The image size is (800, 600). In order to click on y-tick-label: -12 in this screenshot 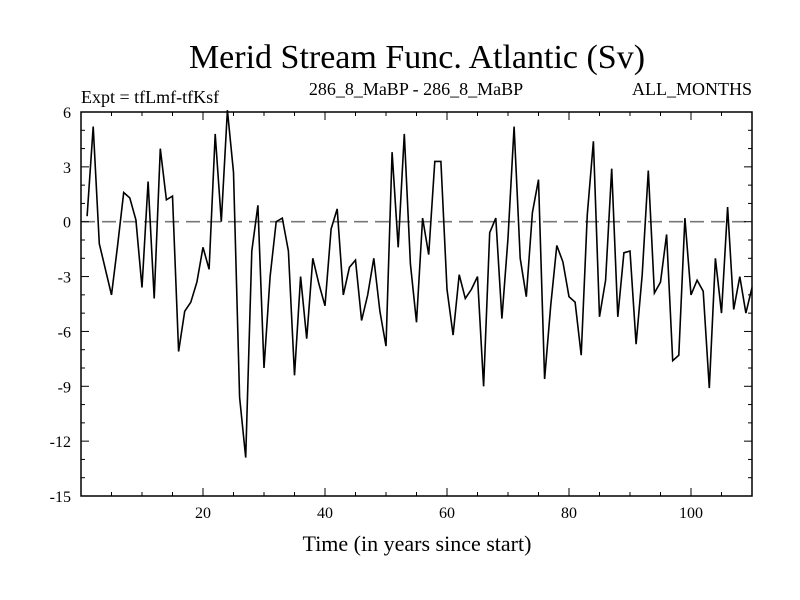, I will do `click(60, 442)`.